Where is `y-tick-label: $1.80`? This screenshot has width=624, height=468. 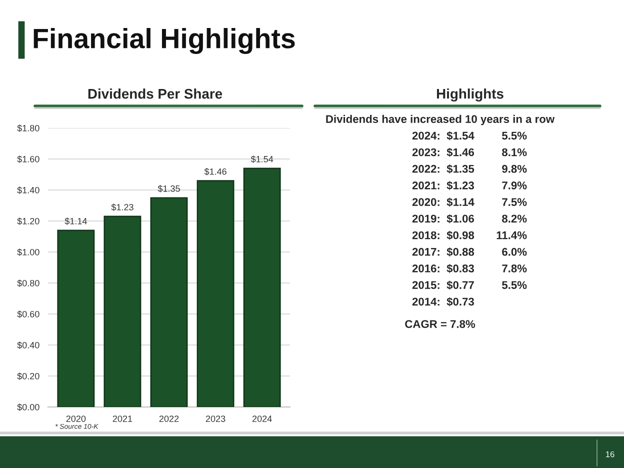 y-tick-label: $1.80 is located at coordinates (28, 128).